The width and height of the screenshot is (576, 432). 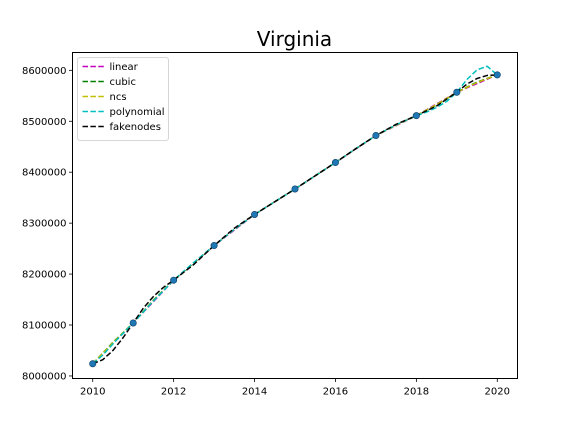 I want to click on legend-label-linear: linear, so click(x=124, y=67).